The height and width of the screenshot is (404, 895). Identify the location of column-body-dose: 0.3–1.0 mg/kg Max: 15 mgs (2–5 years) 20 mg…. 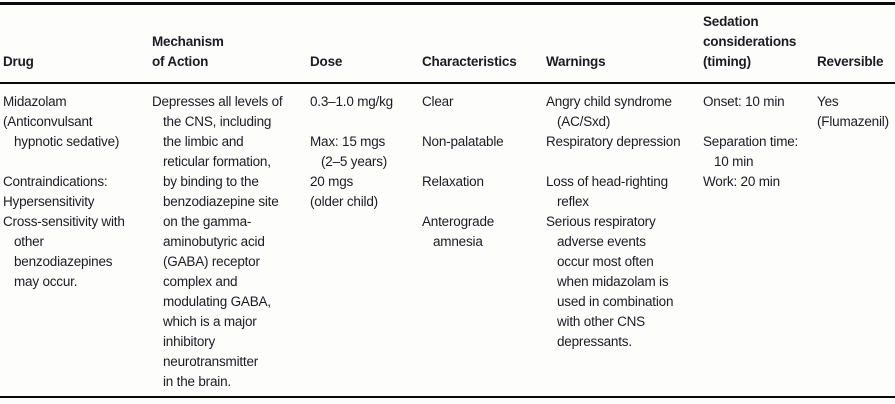
(364, 152).